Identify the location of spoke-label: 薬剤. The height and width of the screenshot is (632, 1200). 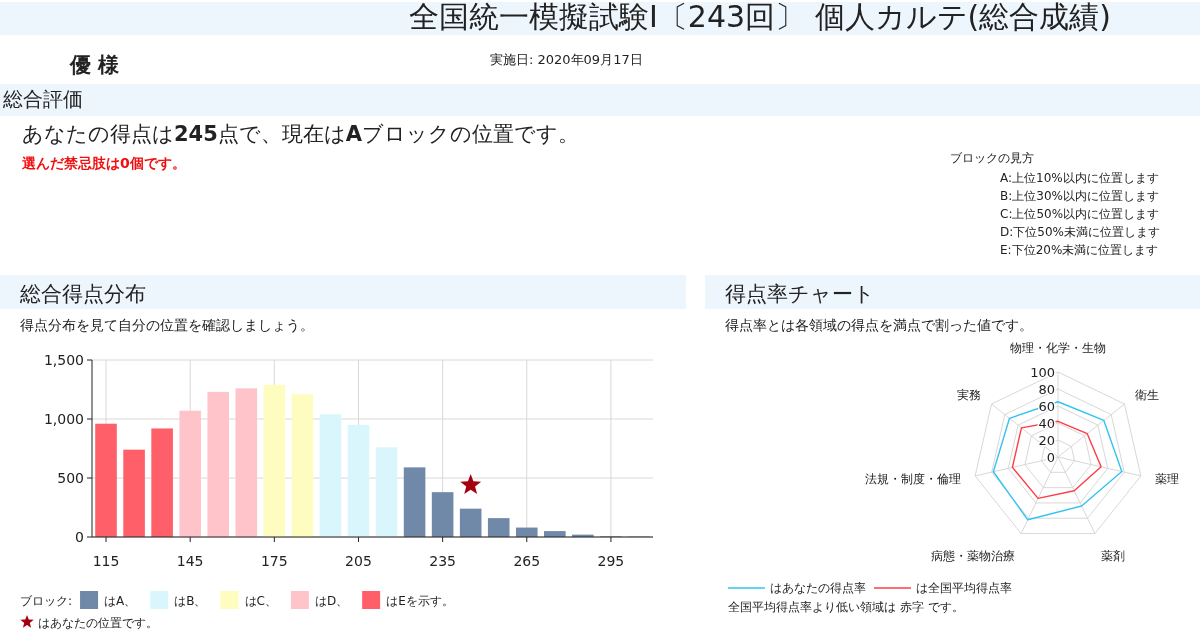
(1112, 556).